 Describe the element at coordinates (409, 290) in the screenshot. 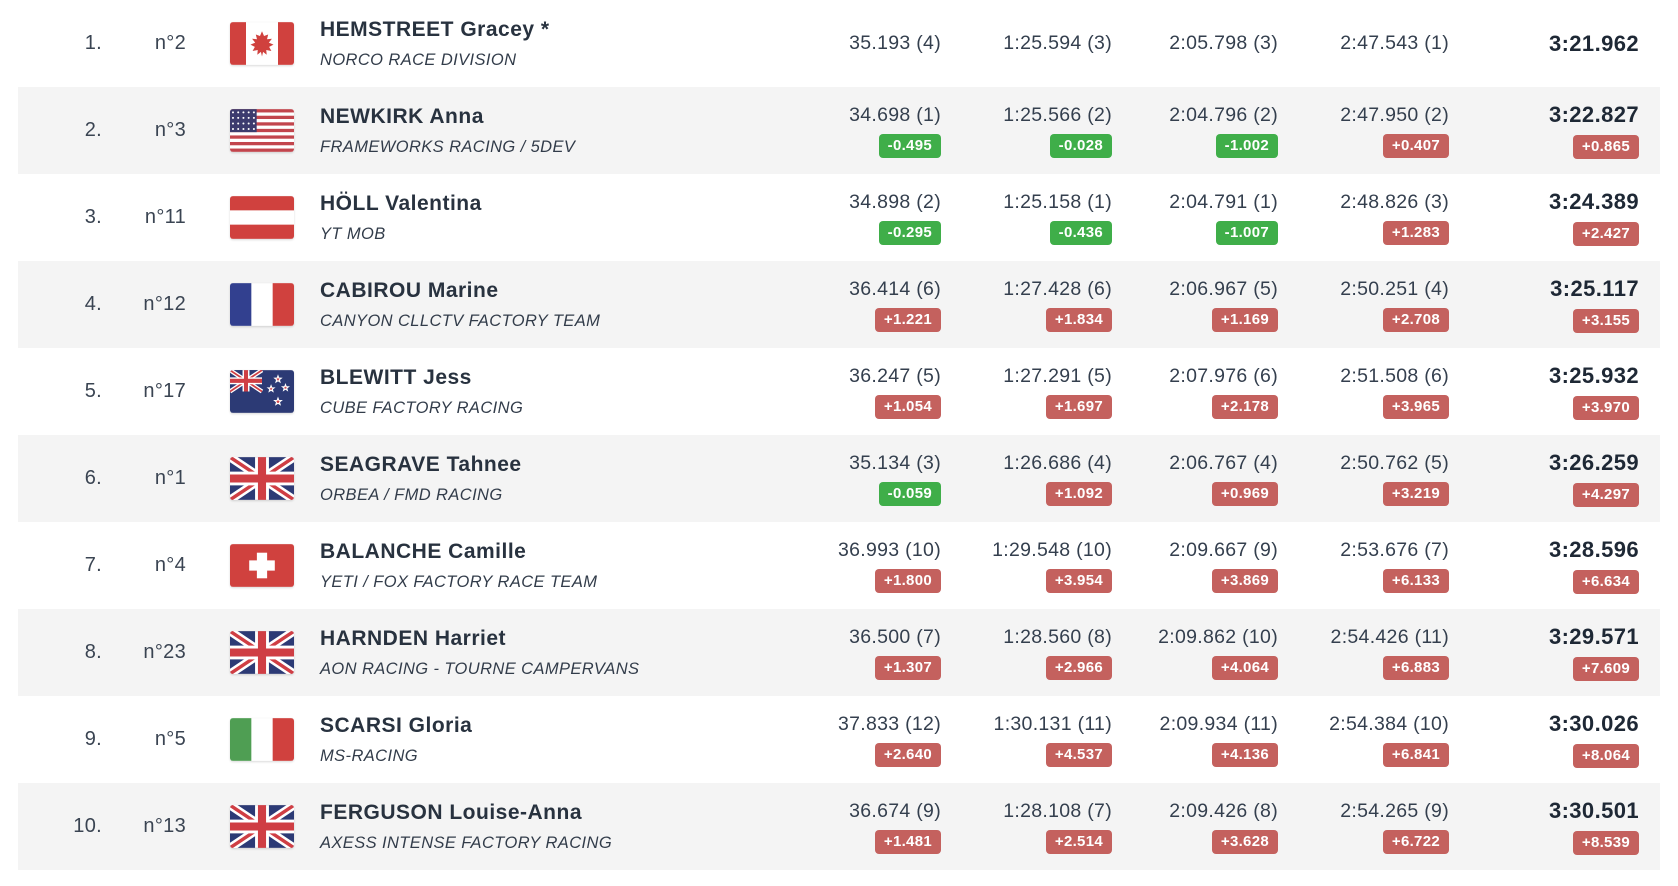

I see `rider-name: CABIROU Marine` at that location.